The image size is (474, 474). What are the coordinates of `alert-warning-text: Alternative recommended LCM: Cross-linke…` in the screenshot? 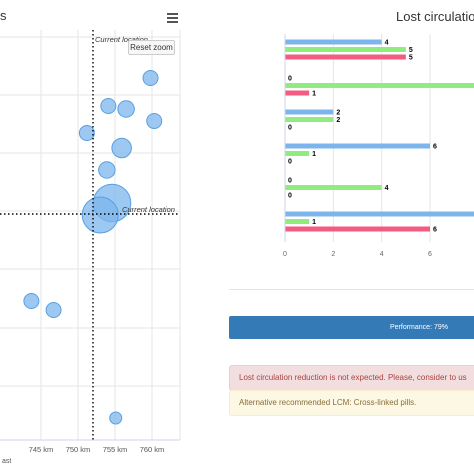 It's located at (328, 402).